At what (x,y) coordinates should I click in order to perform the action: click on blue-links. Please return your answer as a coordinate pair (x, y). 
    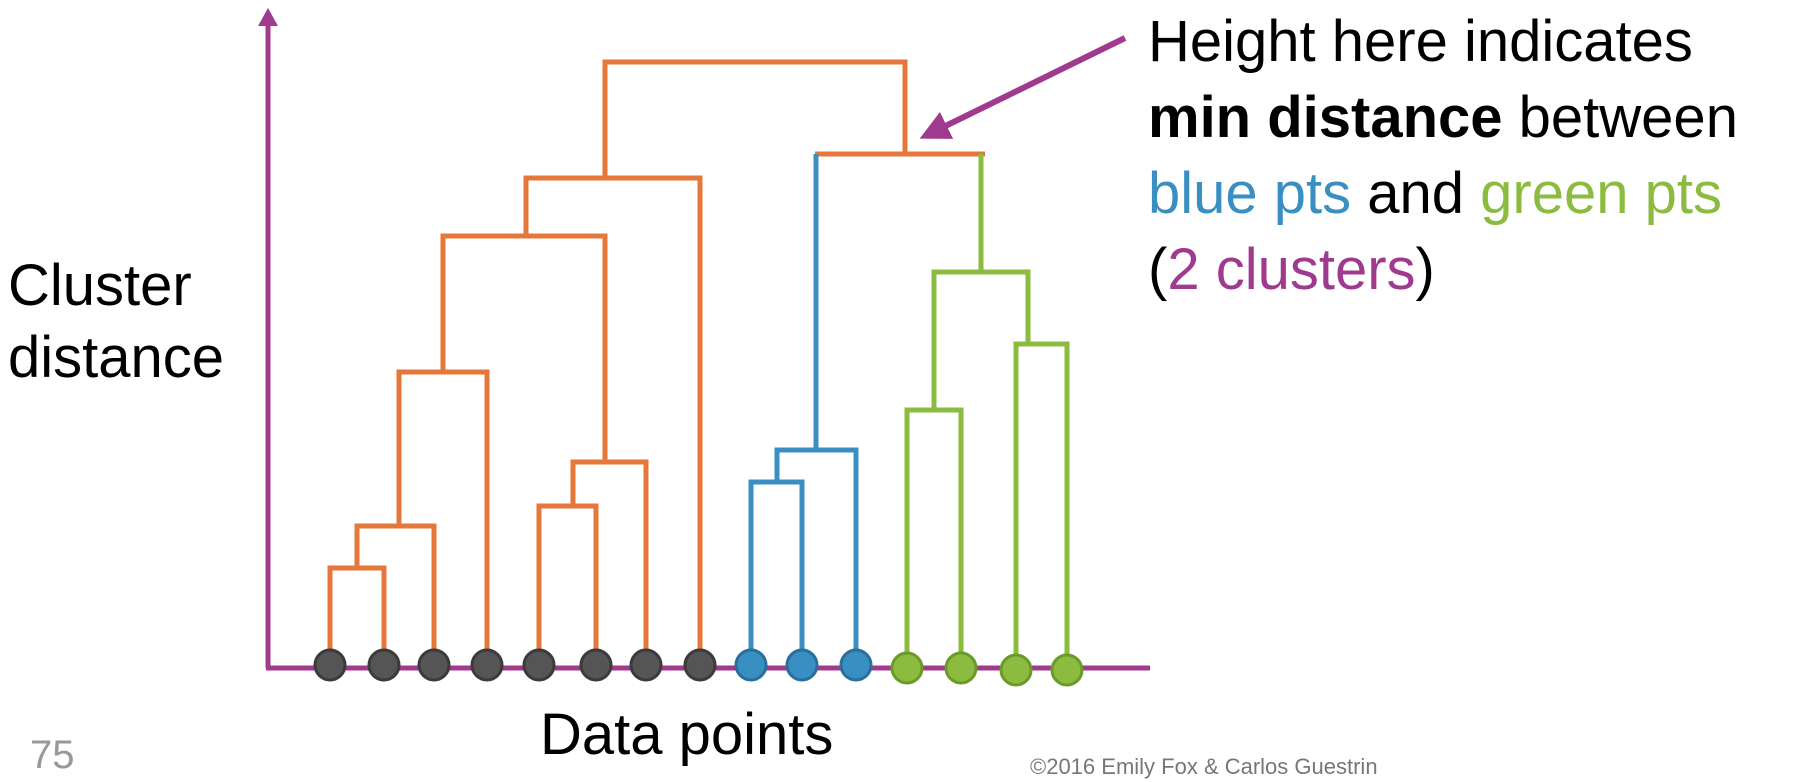
    Looking at the image, I should click on (803, 411).